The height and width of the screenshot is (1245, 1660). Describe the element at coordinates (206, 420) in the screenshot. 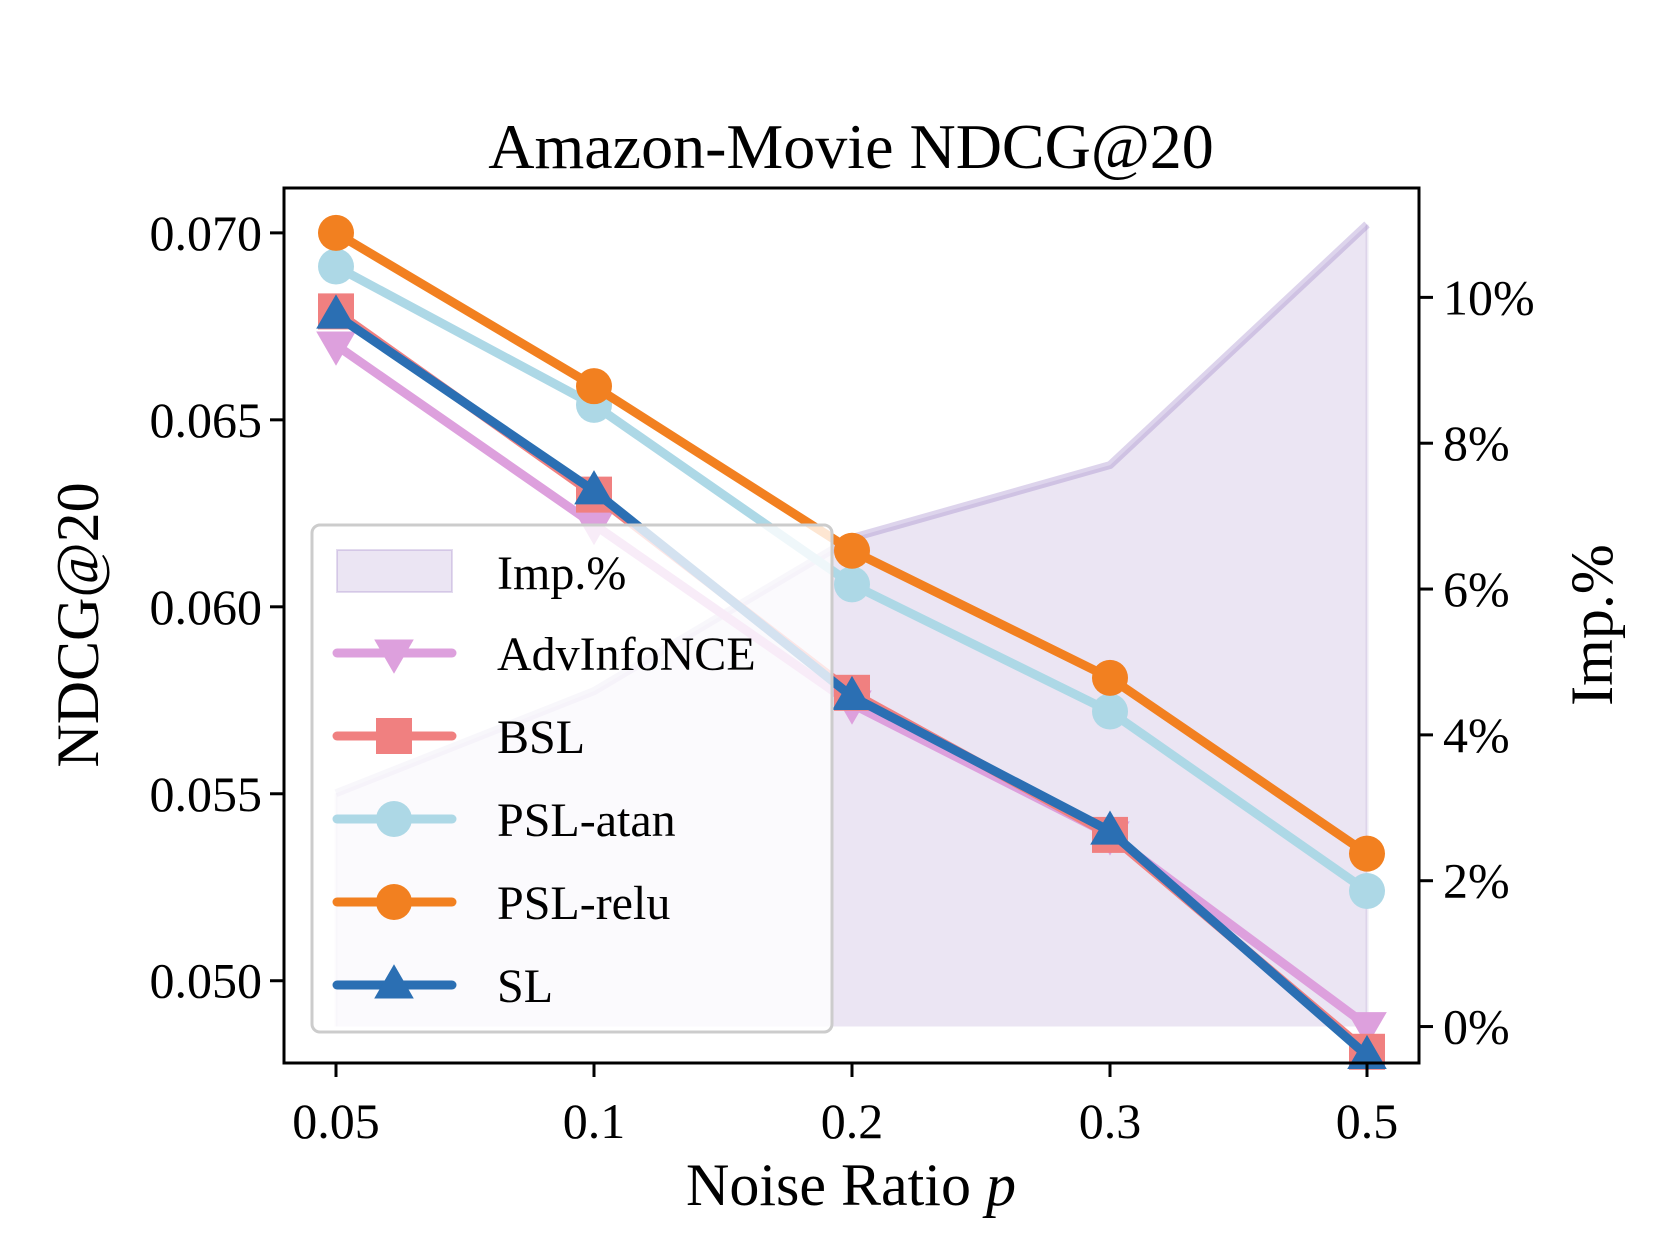

I see `y-tick-label: 0.065` at that location.